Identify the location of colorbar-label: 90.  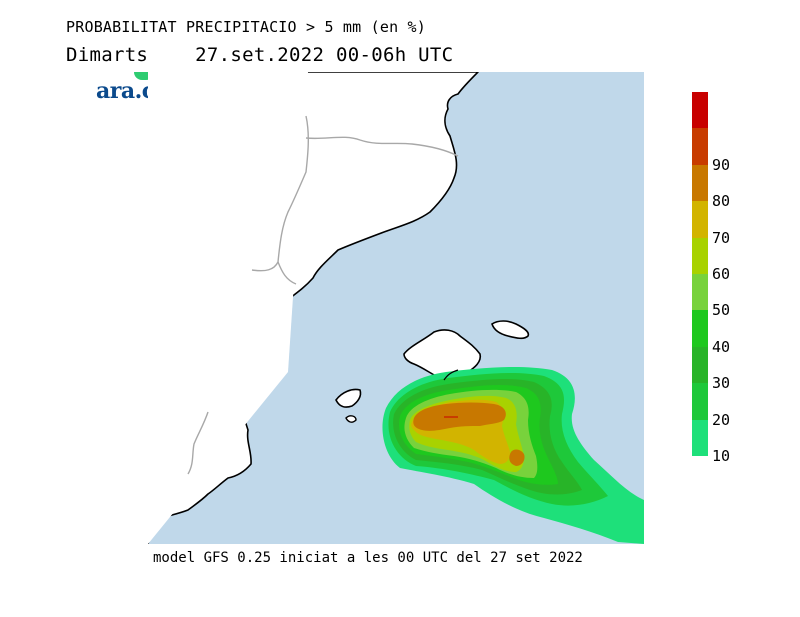
(721, 164).